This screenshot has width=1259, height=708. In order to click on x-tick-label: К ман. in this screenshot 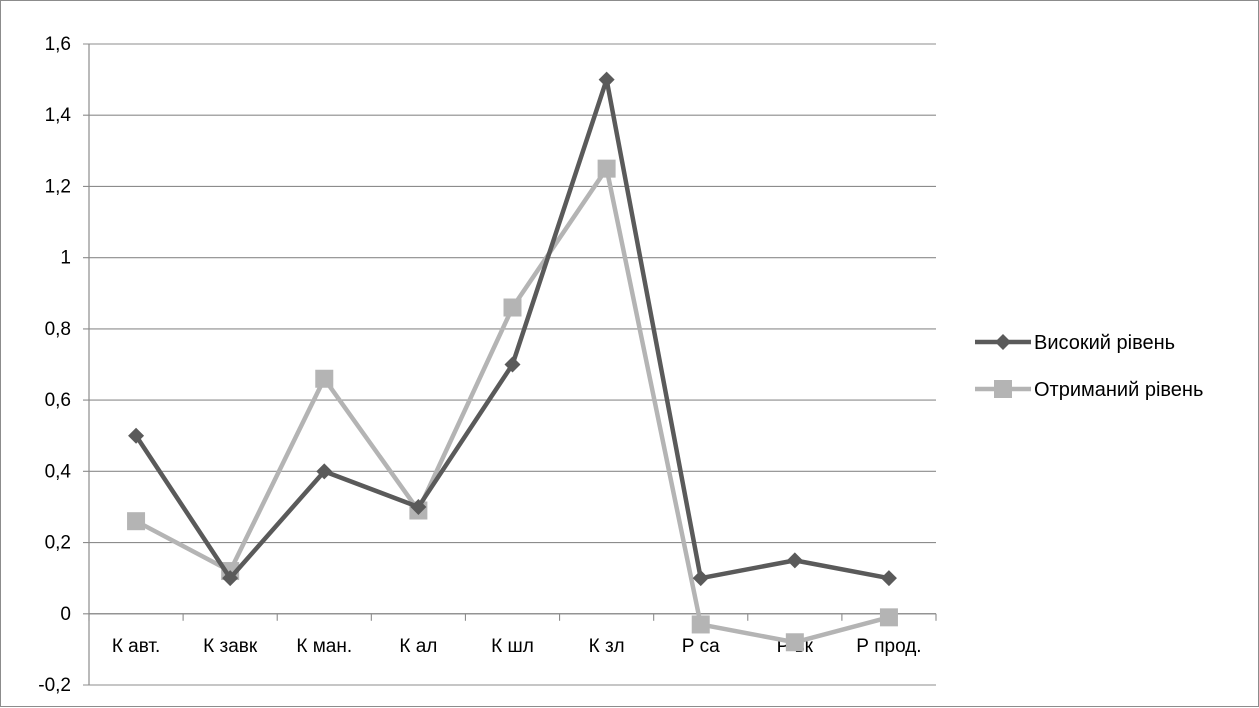, I will do `click(324, 646)`.